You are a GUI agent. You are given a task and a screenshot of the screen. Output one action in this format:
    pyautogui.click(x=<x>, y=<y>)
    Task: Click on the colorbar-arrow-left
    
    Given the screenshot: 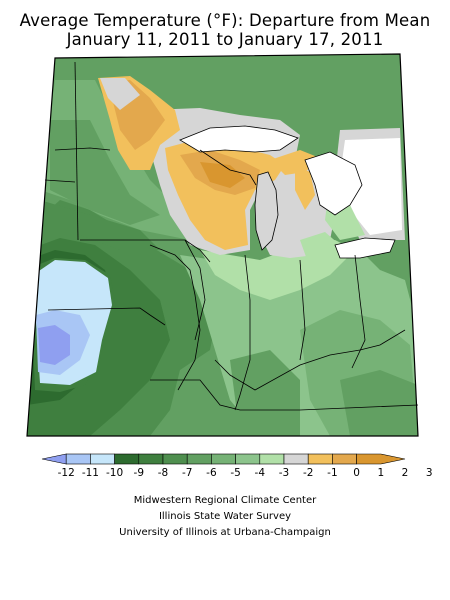 What is the action you would take?
    pyautogui.click(x=54, y=459)
    